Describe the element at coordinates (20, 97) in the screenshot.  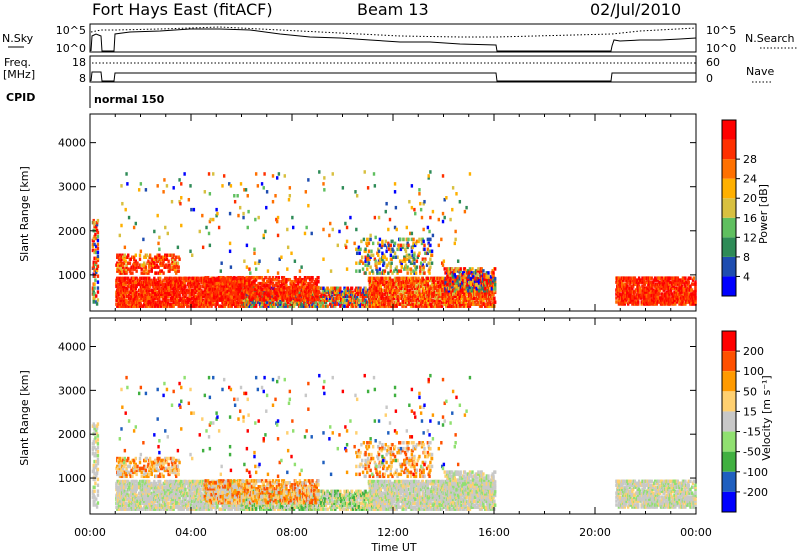
I see `cpid-label: CPID` at that location.